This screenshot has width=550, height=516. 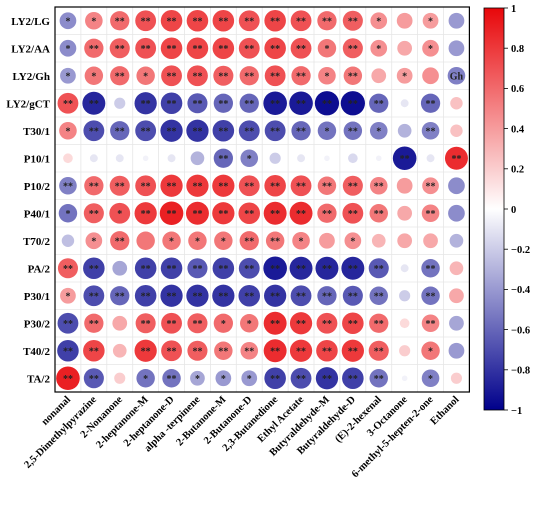 I want to click on row-label: TA/2, so click(x=39, y=379).